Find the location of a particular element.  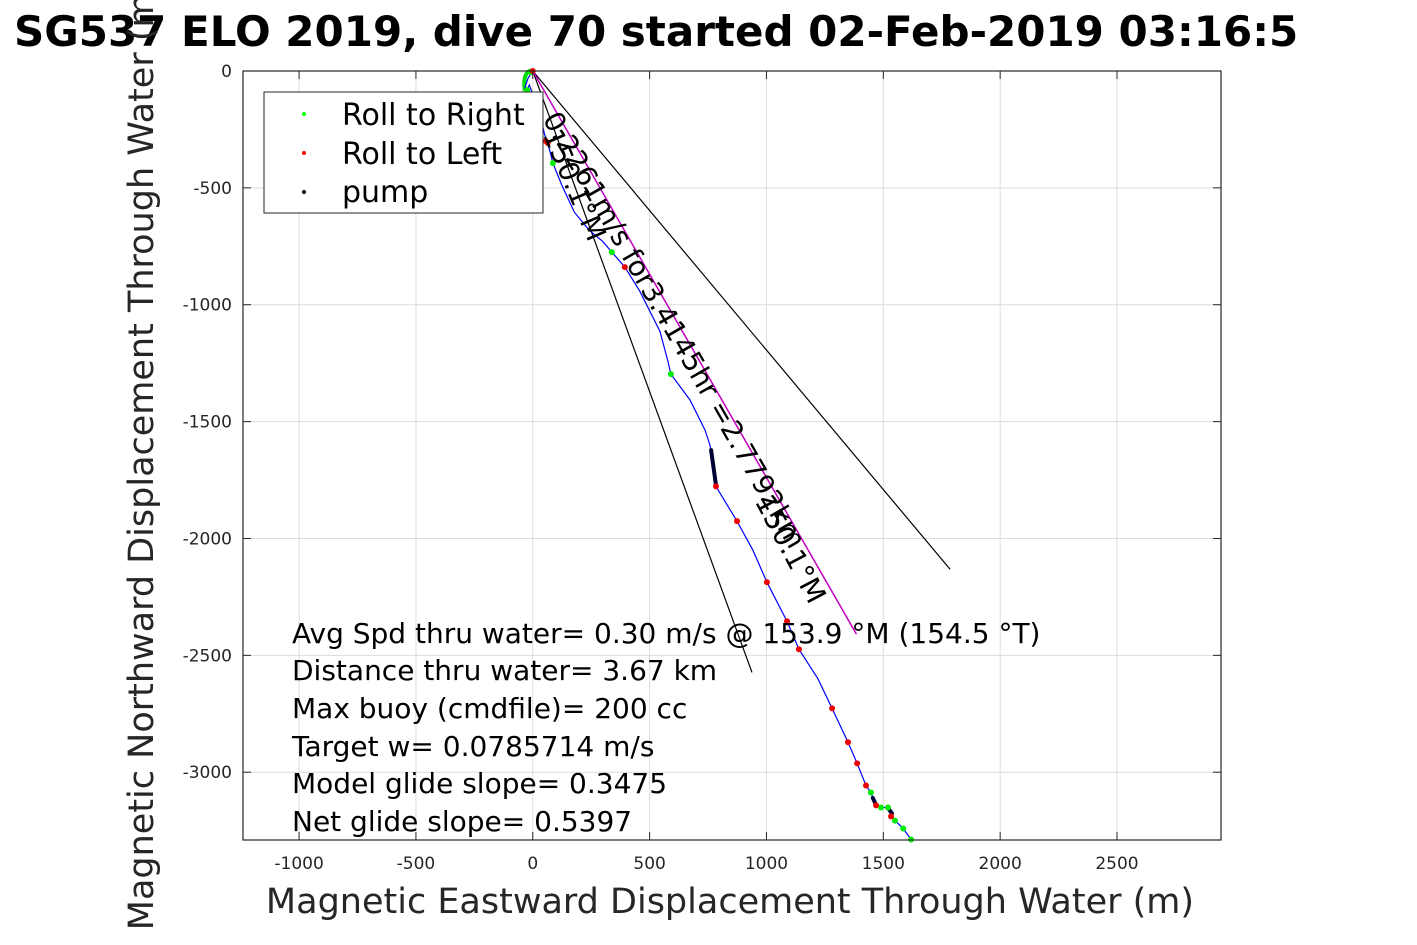

stat-model-glide-slope: Model glide slope= 0.3475 is located at coordinates (479, 783).